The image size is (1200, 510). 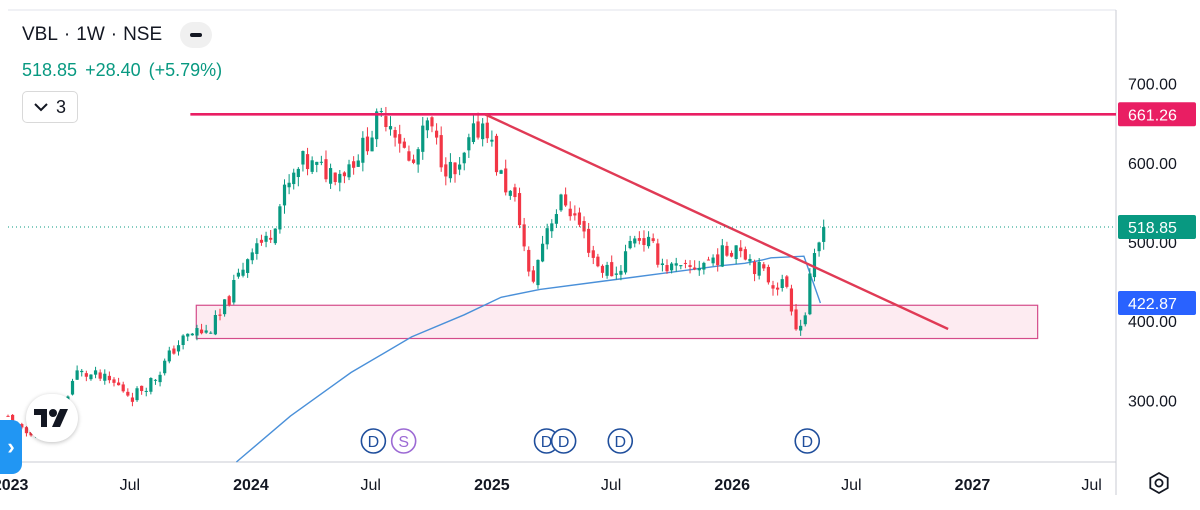 I want to click on chevron-right-icon: ›, so click(x=11, y=447).